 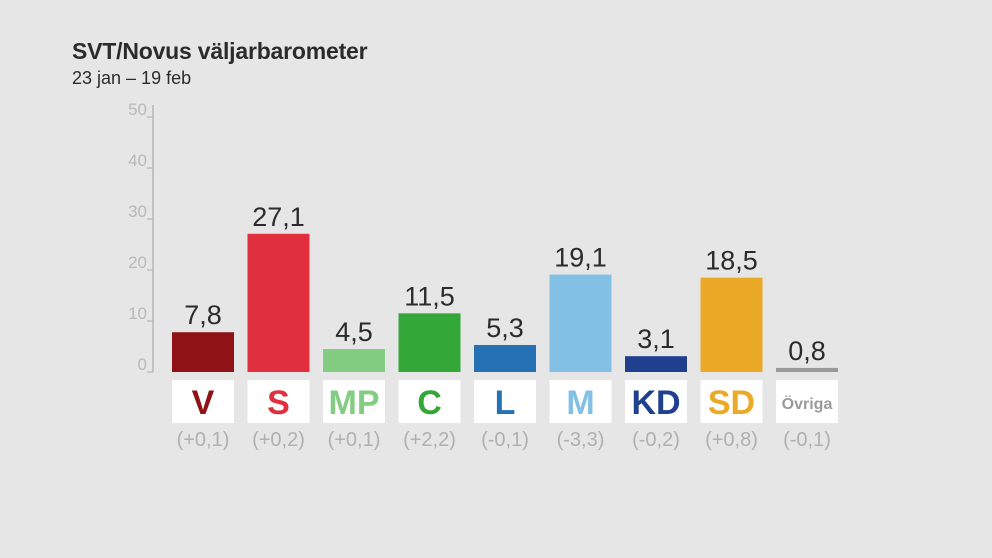 What do you see at coordinates (137, 313) in the screenshot?
I see `y-tick-label: 10` at bounding box center [137, 313].